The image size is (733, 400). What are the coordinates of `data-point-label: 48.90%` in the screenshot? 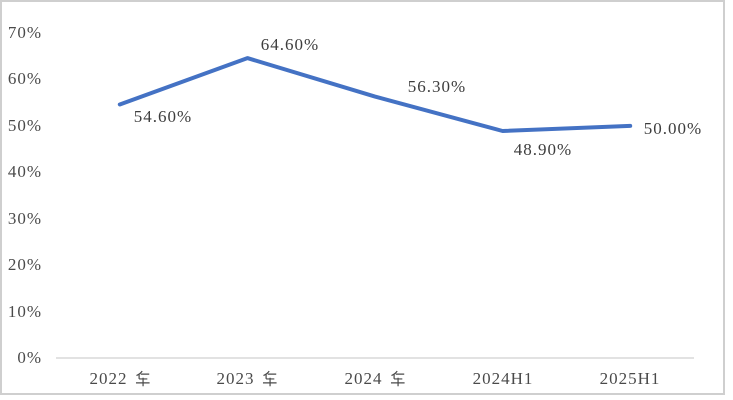 It's located at (543, 149).